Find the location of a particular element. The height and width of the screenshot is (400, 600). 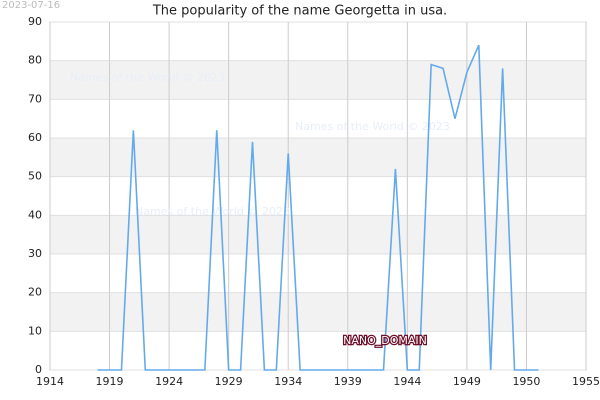

y-tick-label: 50 is located at coordinates (35, 176).